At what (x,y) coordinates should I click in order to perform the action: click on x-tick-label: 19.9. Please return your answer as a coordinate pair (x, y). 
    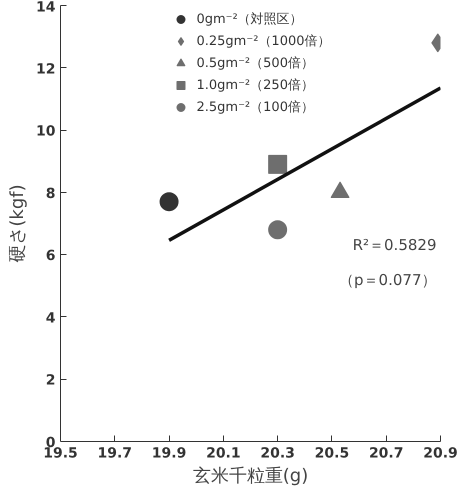
    Looking at the image, I should click on (169, 454).